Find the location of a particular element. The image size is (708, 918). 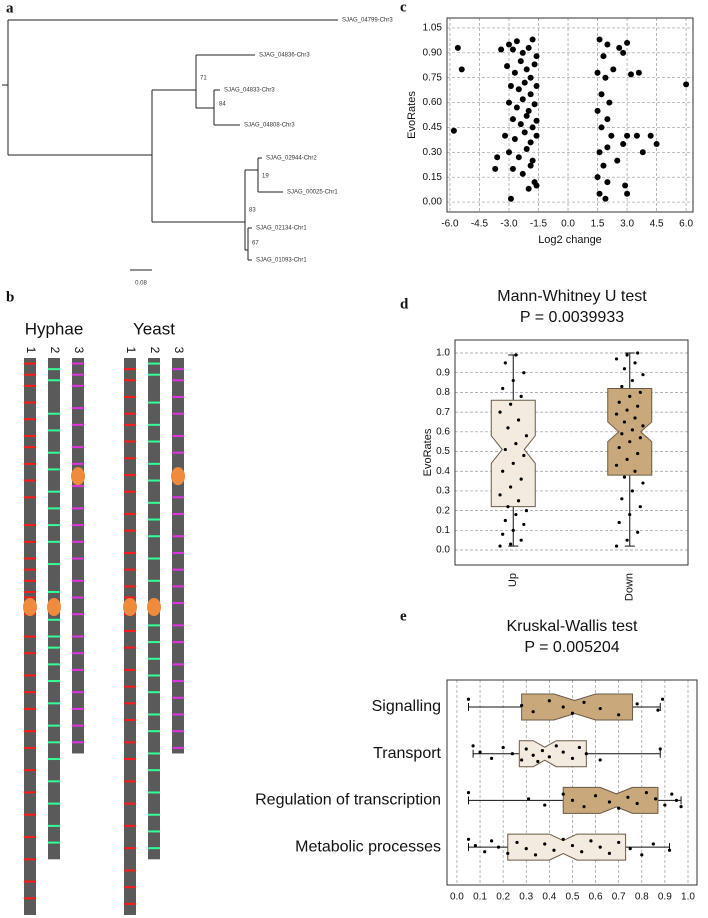

x-tick-label: 0.9 is located at coordinates (665, 897).